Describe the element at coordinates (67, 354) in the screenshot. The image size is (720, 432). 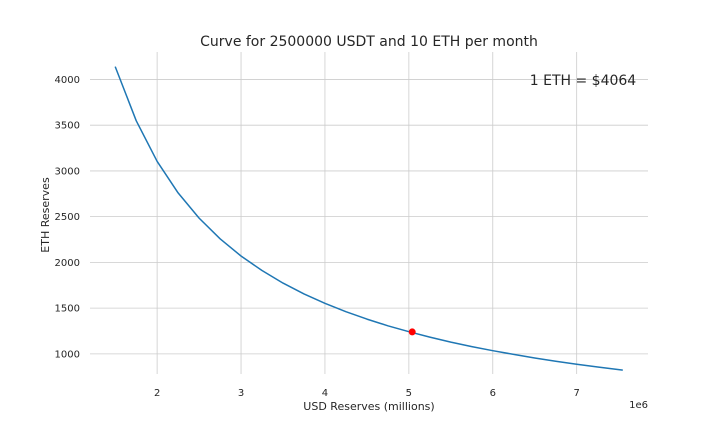
I see `y-tick-label: 1000` at that location.